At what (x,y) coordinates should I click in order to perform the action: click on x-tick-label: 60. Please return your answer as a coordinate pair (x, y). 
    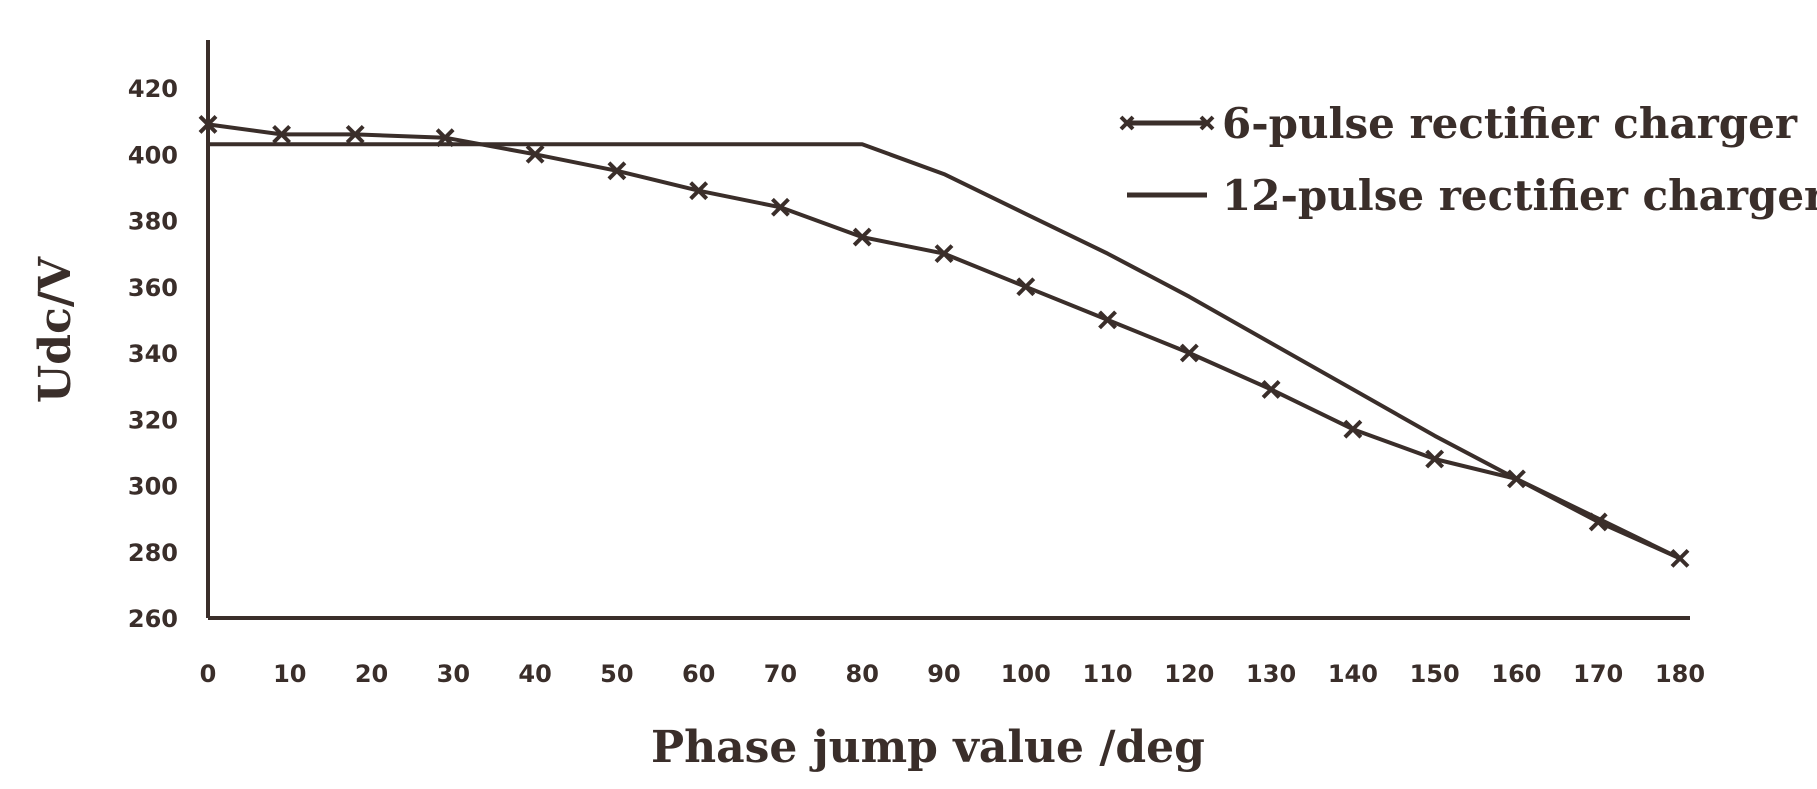
    Looking at the image, I should click on (698, 674).